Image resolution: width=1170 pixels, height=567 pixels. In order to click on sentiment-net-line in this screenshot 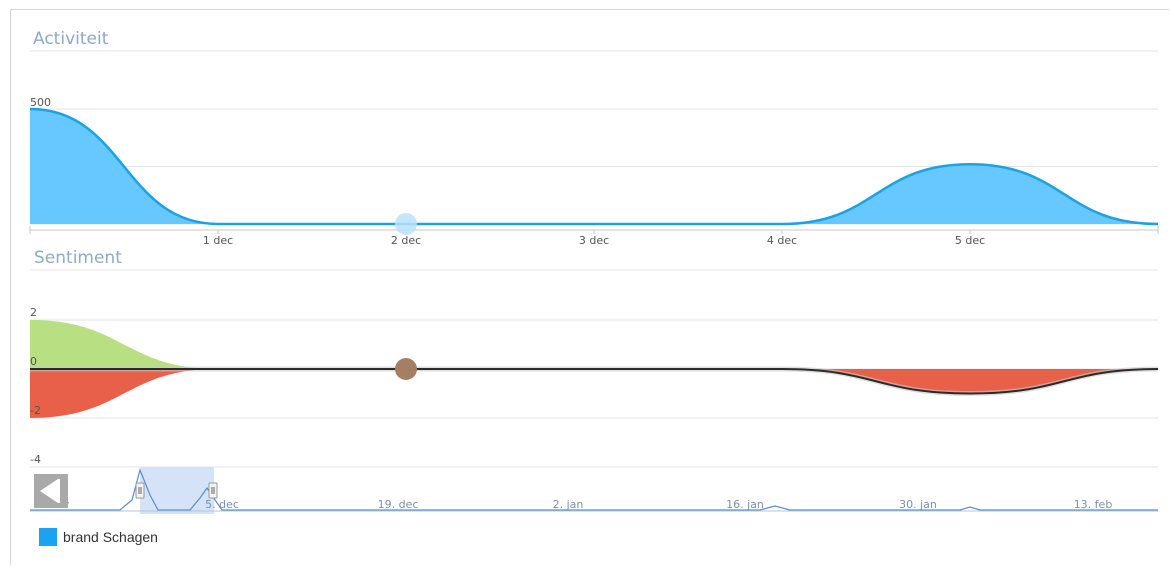, I will do `click(594, 381)`.